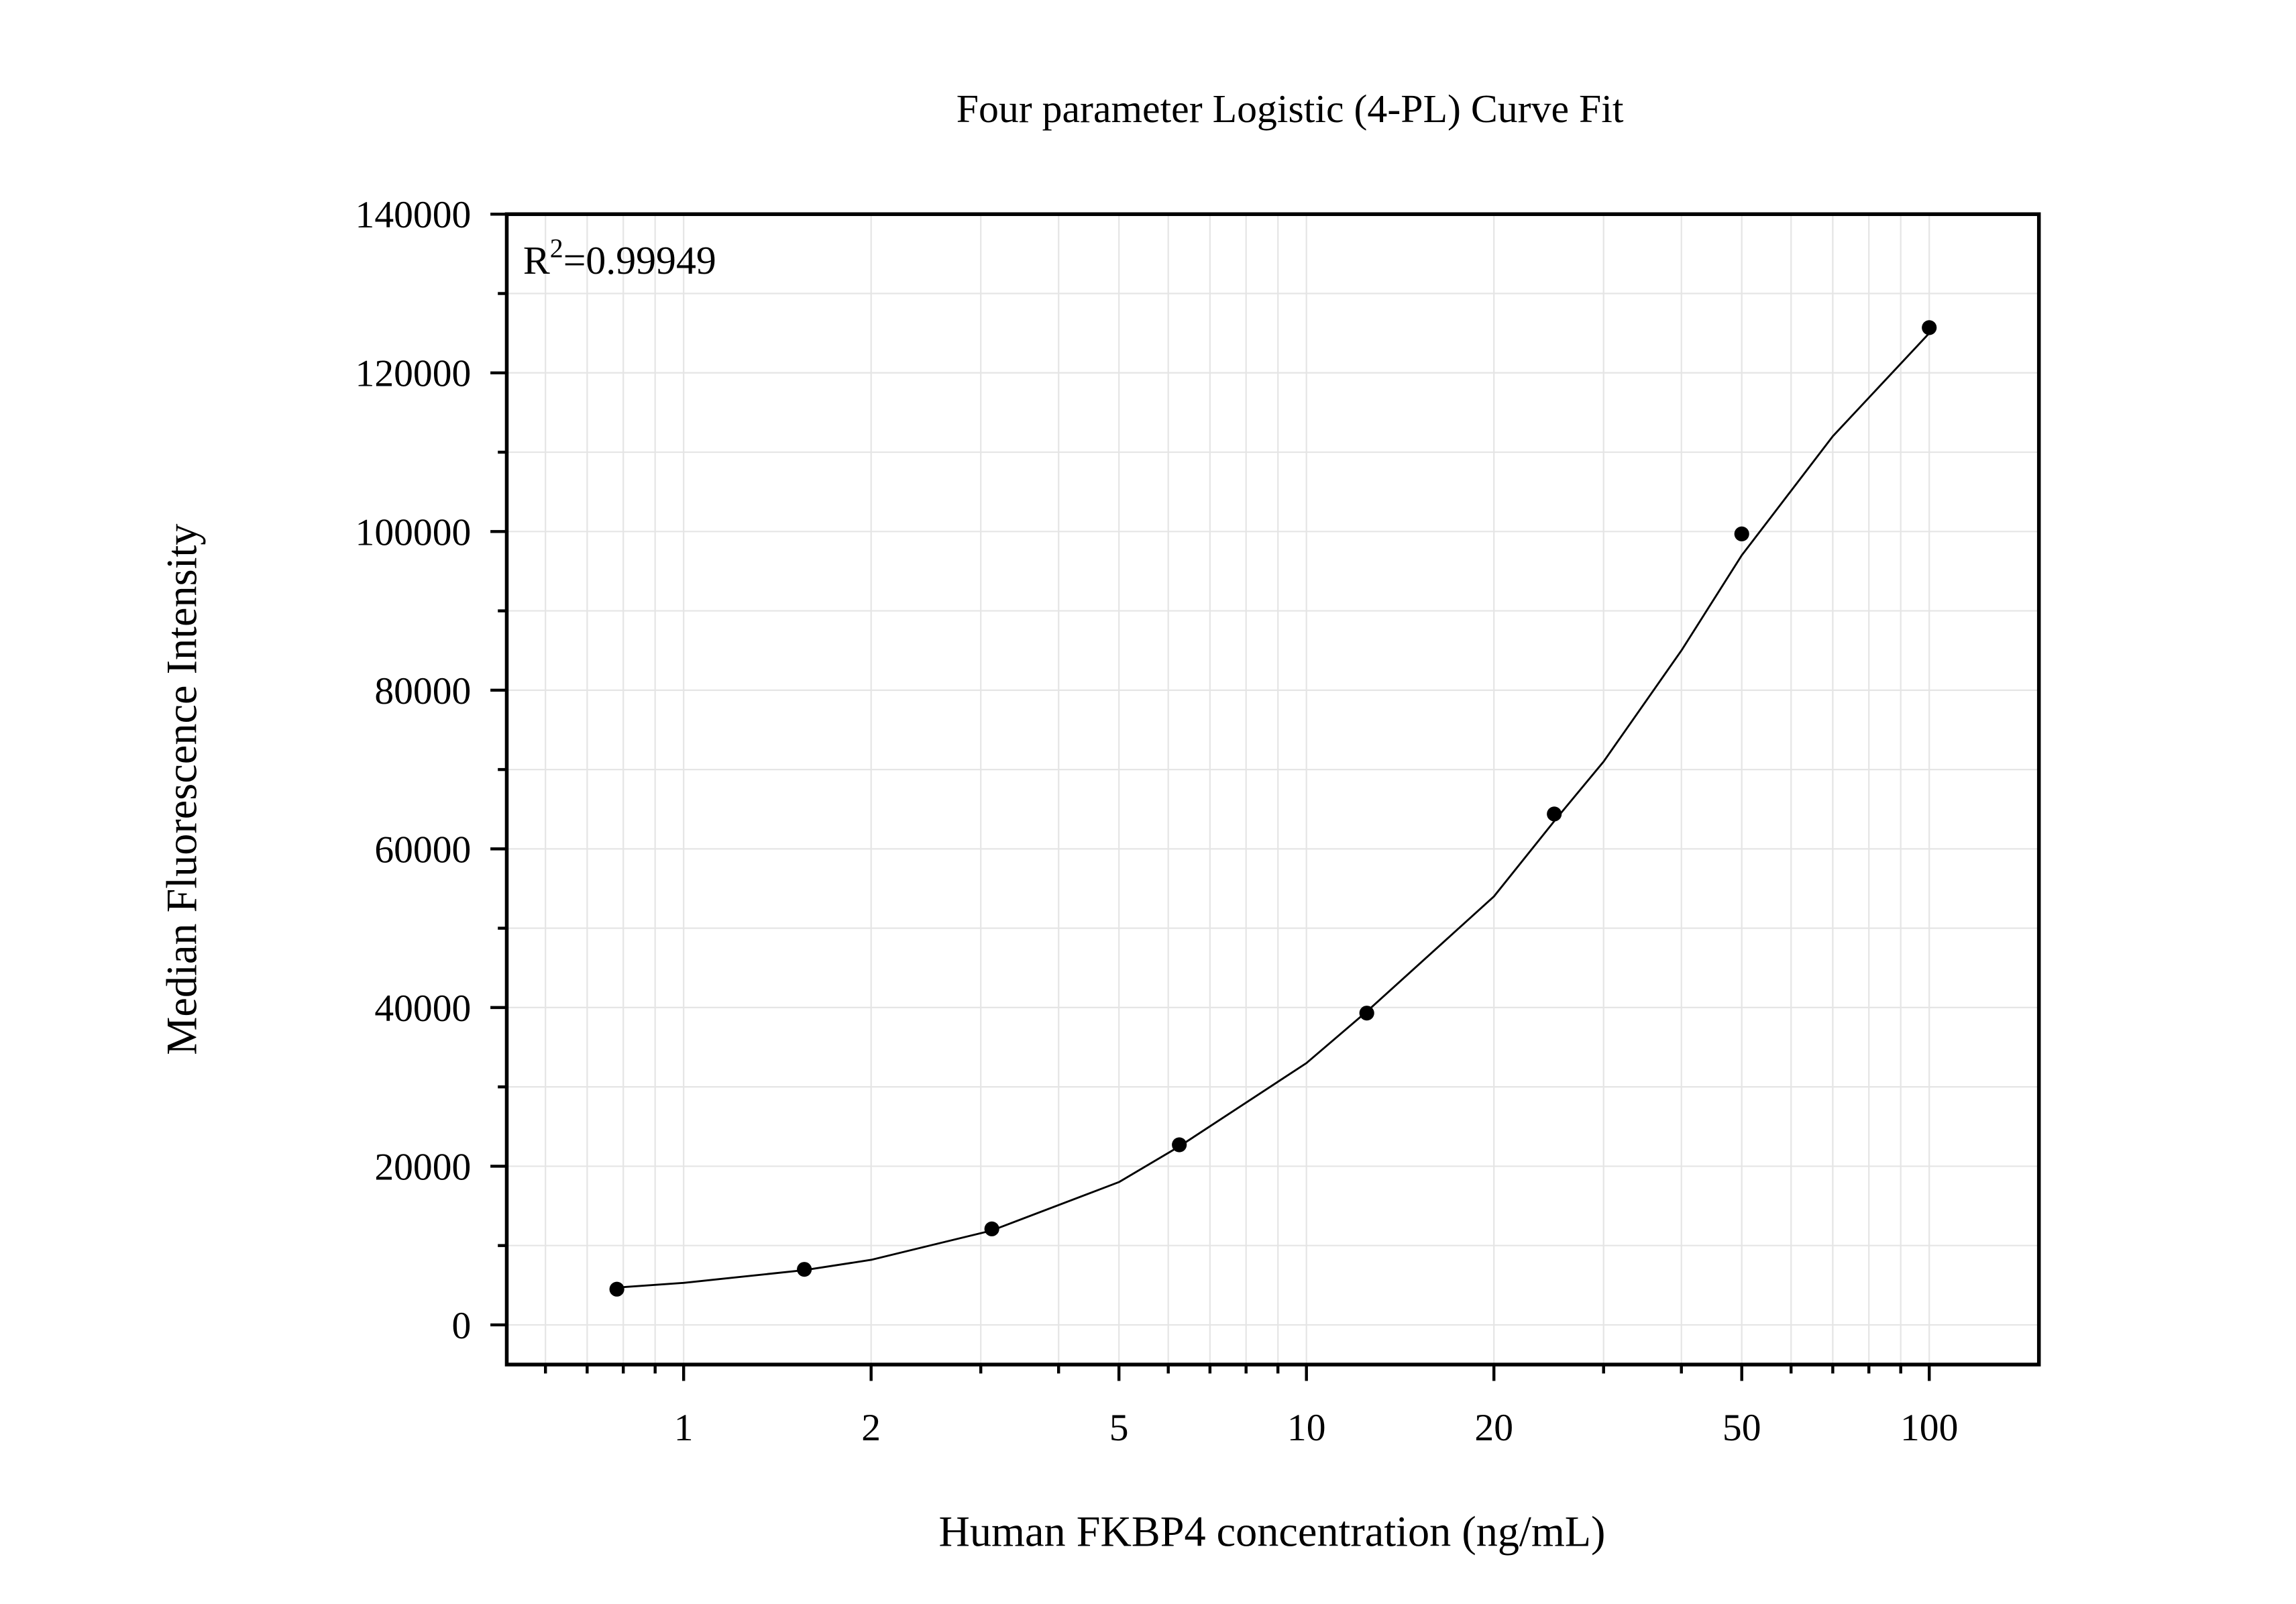 This screenshot has width=2296, height=1604. Describe the element at coordinates (1119, 1428) in the screenshot. I see `x-tick-label: 5` at that location.